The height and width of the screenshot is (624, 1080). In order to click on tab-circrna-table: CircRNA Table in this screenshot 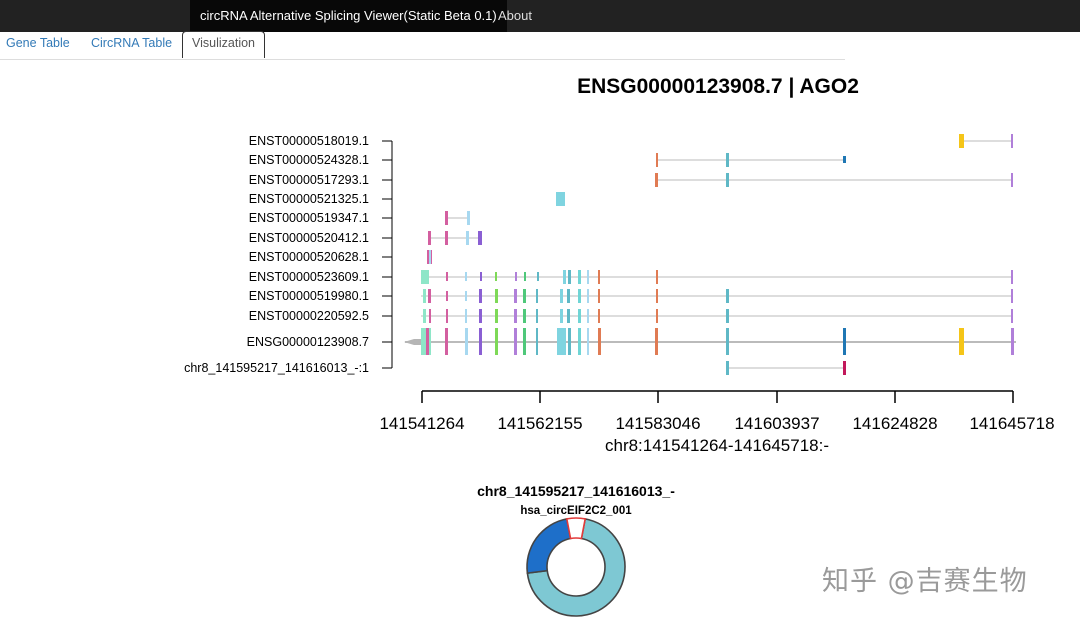, I will do `click(132, 43)`.